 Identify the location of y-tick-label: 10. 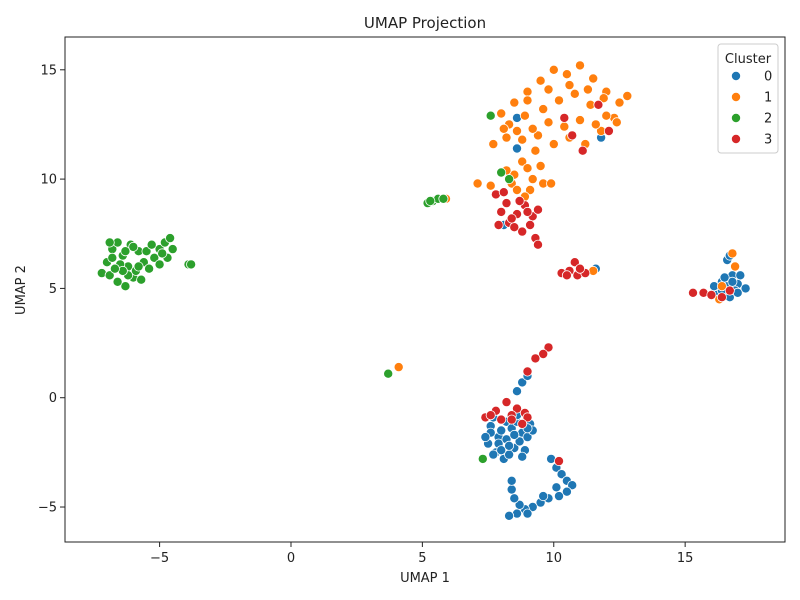
(48, 180).